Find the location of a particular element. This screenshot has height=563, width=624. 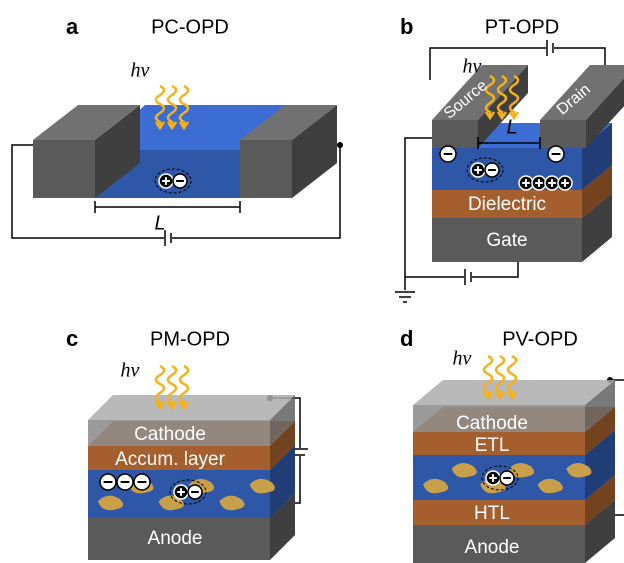

panel-title: PV-OPD is located at coordinates (540, 339).